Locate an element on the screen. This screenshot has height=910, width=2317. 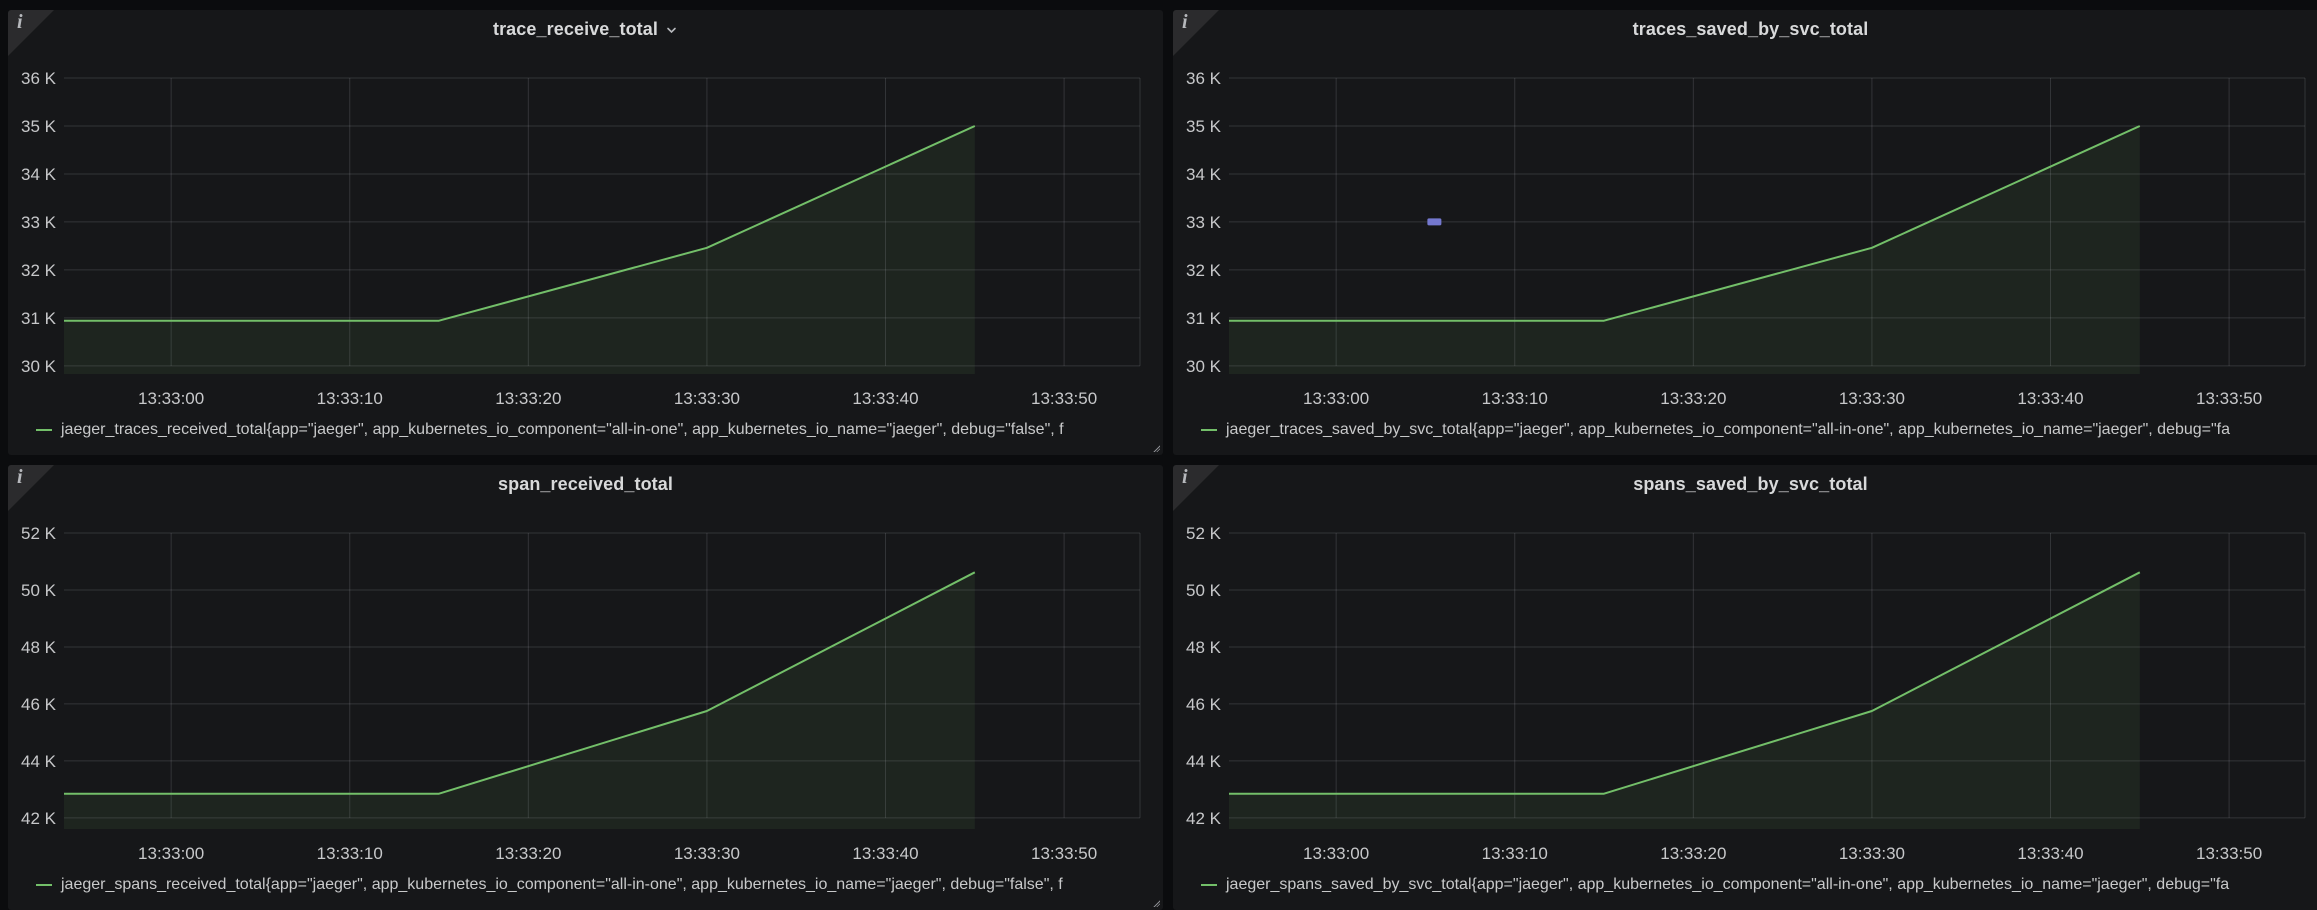
panel-header: traces_saved_by_svc_total is located at coordinates (1745, 29).